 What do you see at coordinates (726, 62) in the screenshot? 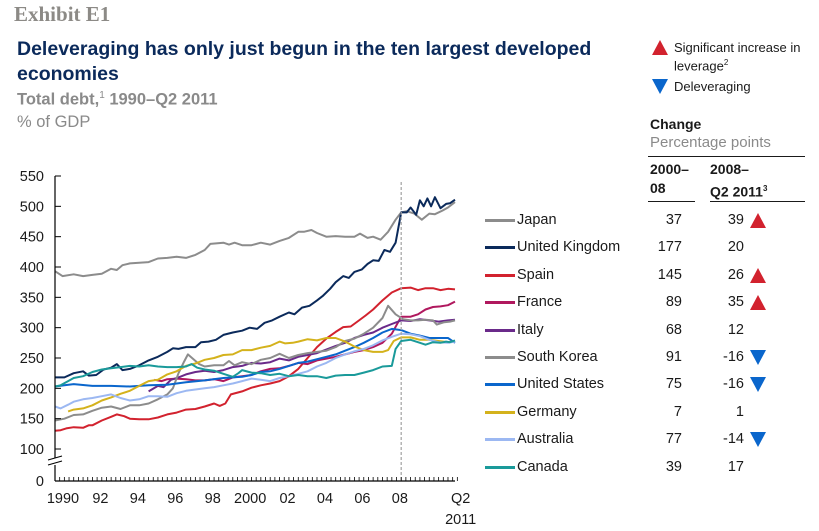
I see `key-increase-footnote: 2` at bounding box center [726, 62].